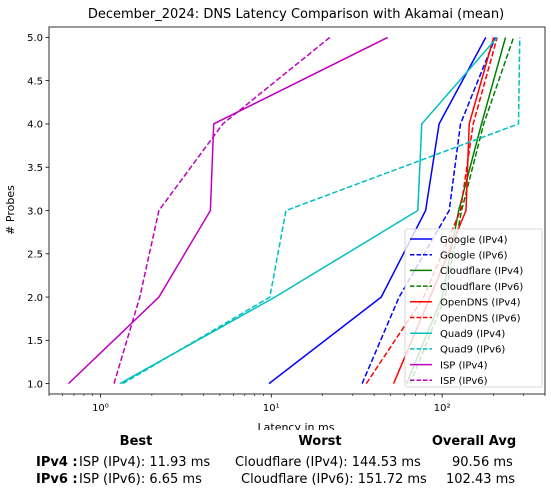  Describe the element at coordinates (35, 168) in the screenshot. I see `y-tick-label: 3.5` at that location.